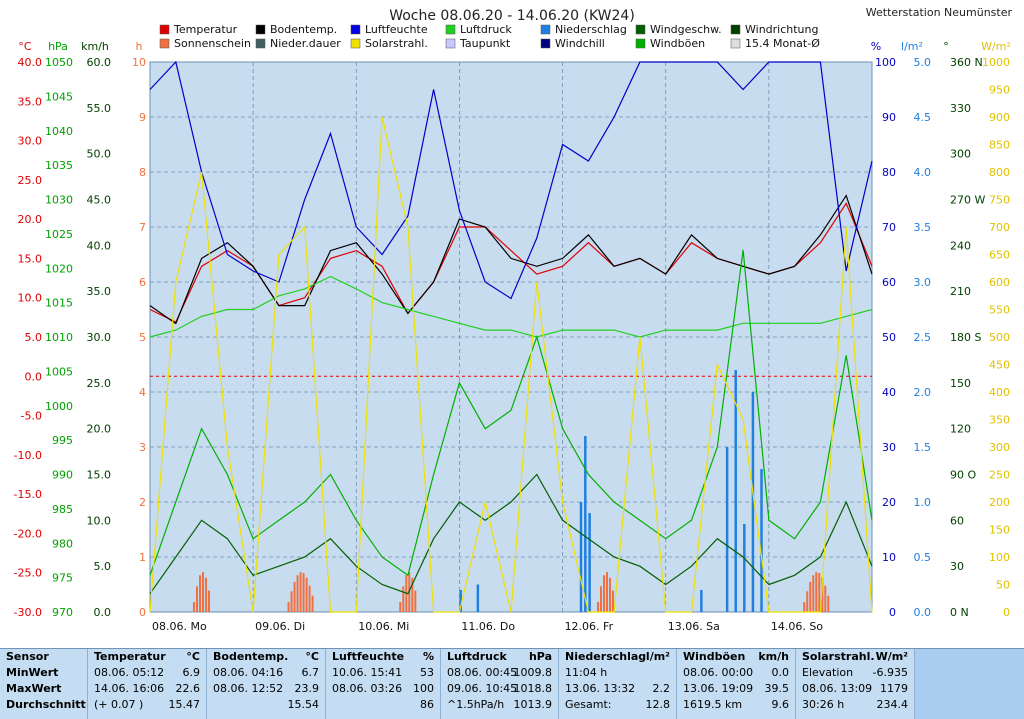  Describe the element at coordinates (62, 543) in the screenshot. I see `axis-tick-press: 980` at that location.